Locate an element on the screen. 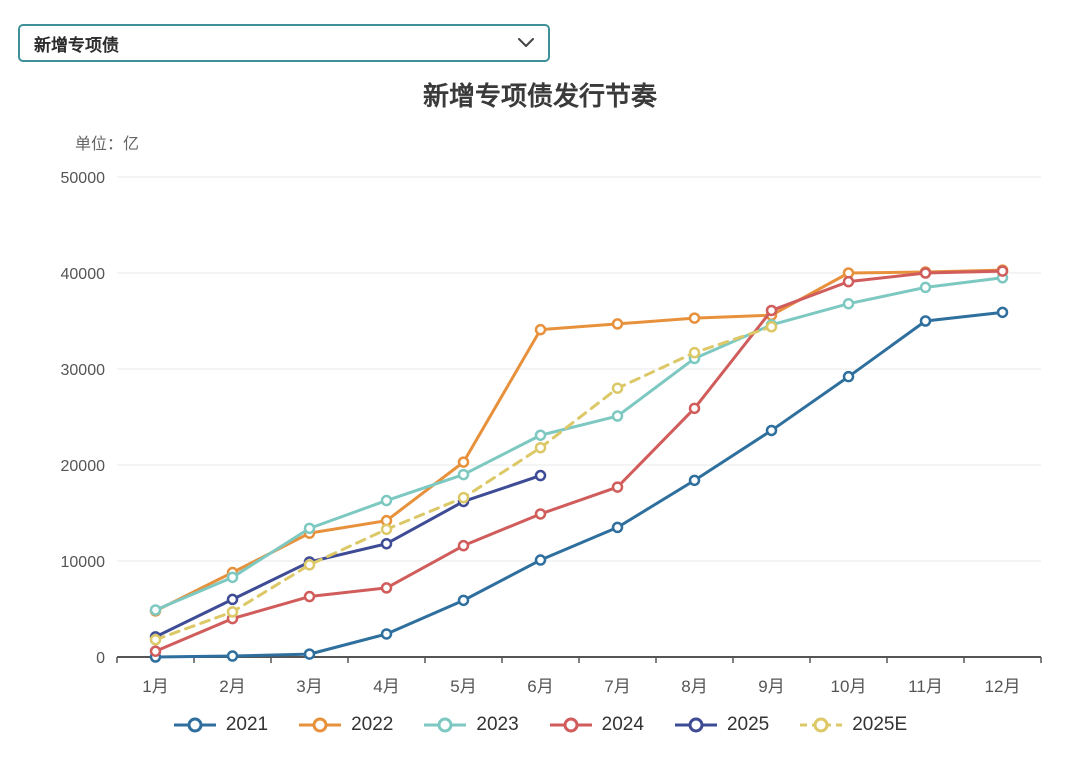  x-axis-label: 1月 is located at coordinates (155, 686).